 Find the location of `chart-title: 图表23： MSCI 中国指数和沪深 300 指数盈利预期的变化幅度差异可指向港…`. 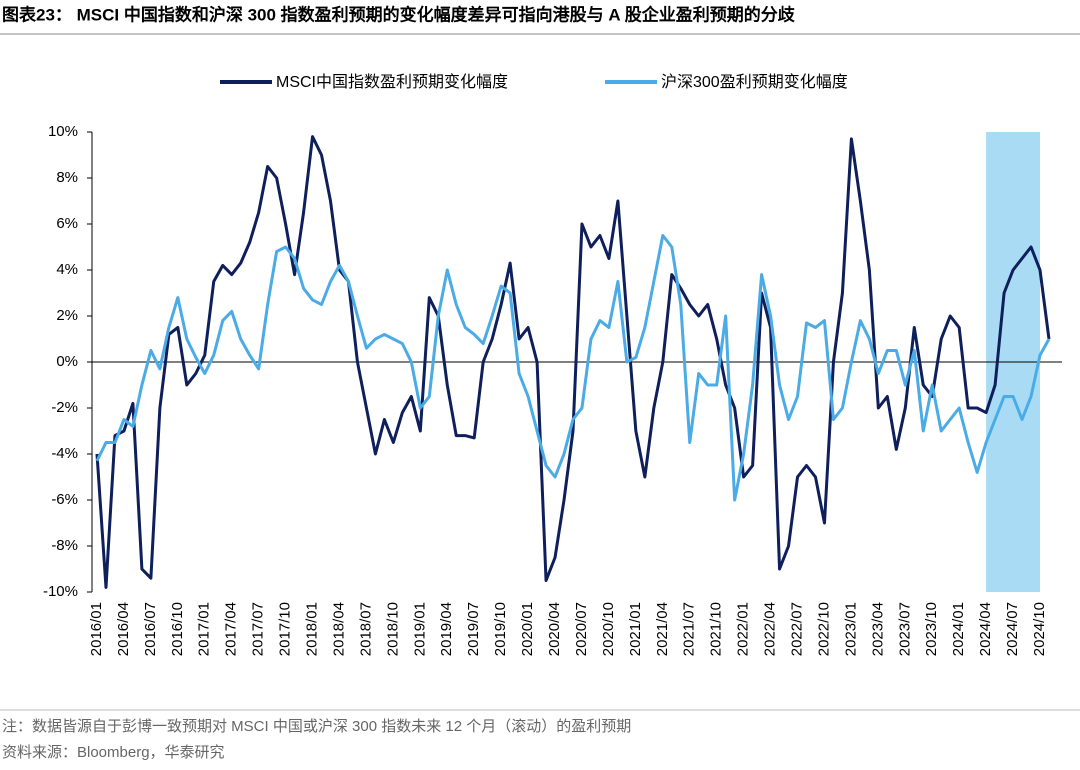

chart-title: 图表23： MSCI 中国指数和沪深 300 指数盈利预期的变化幅度差异可指向港… is located at coordinates (399, 14).